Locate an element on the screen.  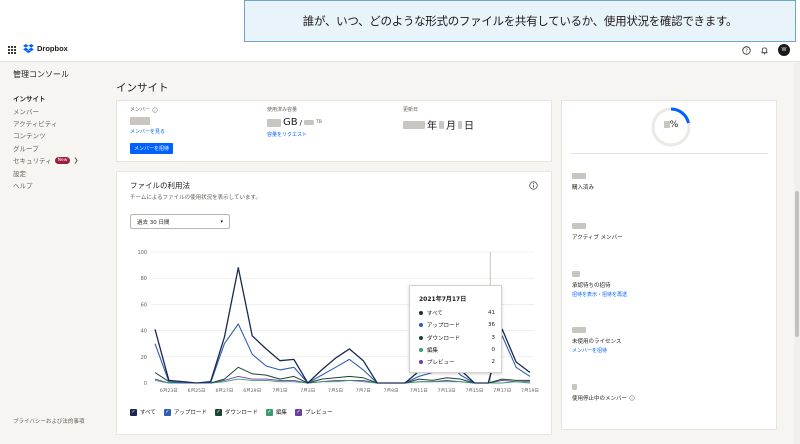
tooltip-label: プレビュー is located at coordinates (441, 363).